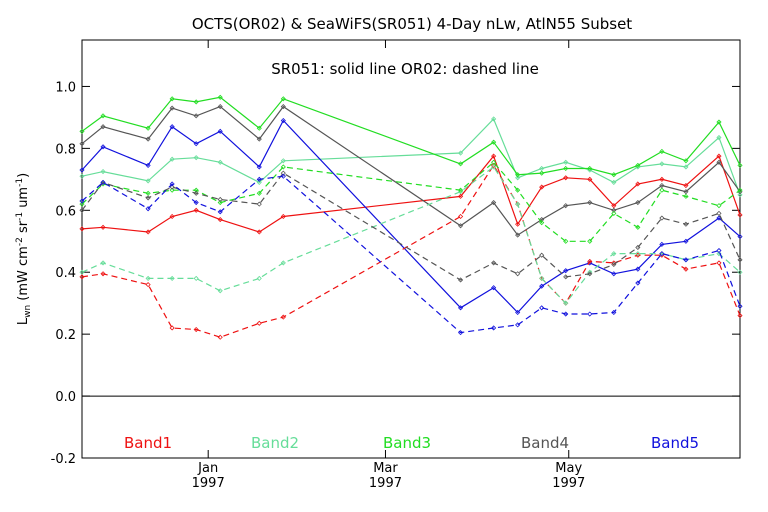 The image size is (768, 512). Describe the element at coordinates (208, 483) in the screenshot. I see `x-tick-year: 1997` at that location.